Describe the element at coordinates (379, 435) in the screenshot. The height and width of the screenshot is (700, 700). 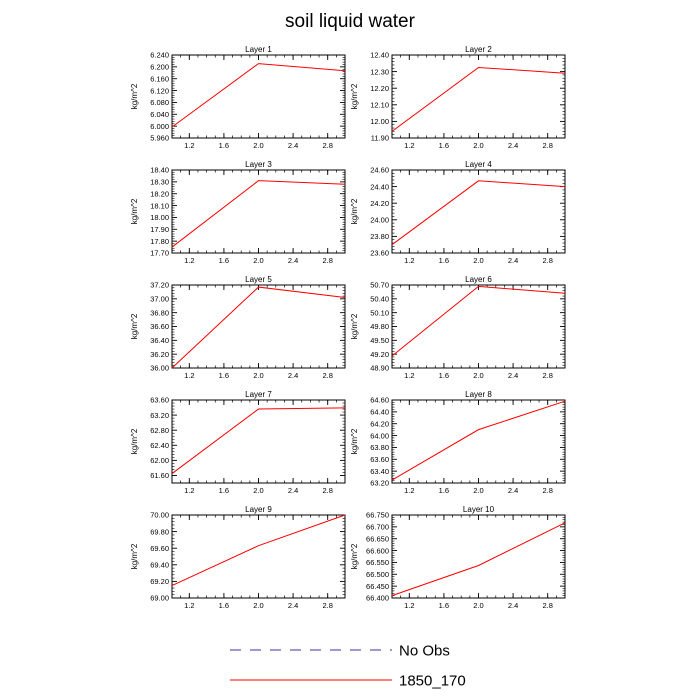
I see `y-tick-label: 64.00` at that location.